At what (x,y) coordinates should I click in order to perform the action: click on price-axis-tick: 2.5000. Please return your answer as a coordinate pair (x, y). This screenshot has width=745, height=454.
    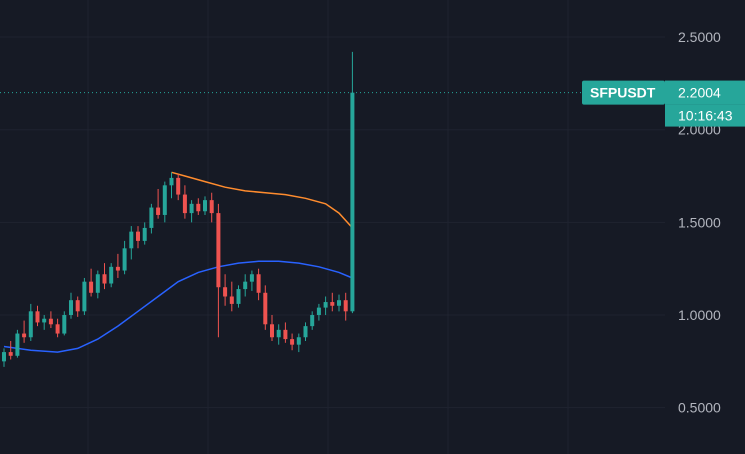
    Looking at the image, I should click on (699, 37).